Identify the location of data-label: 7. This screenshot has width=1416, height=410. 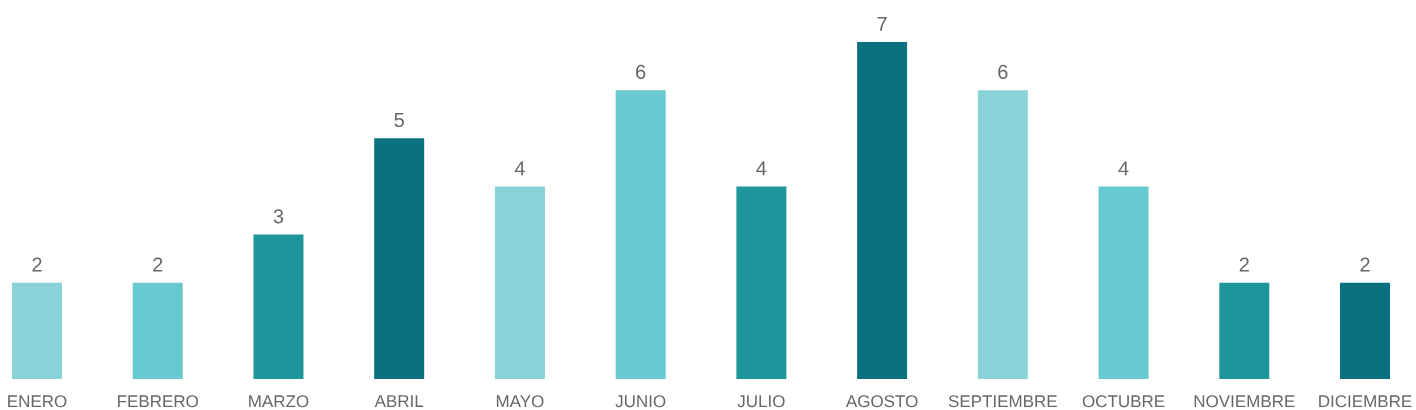
(882, 24).